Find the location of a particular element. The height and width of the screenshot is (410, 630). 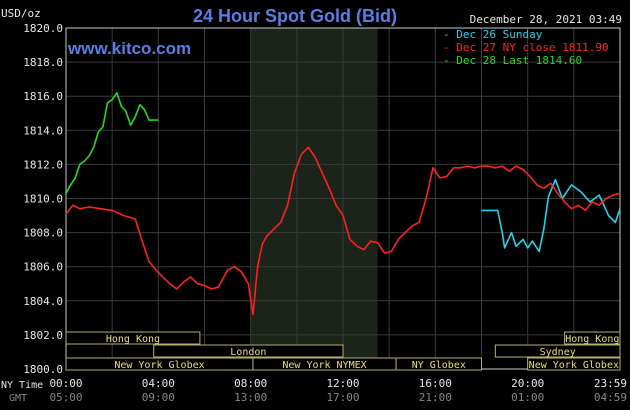

x-tick-label: 04:00 is located at coordinates (158, 383).